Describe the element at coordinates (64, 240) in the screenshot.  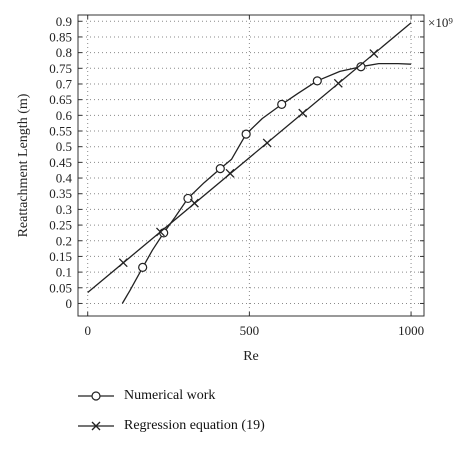
I see `y-tick-label: 0.2` at that location.